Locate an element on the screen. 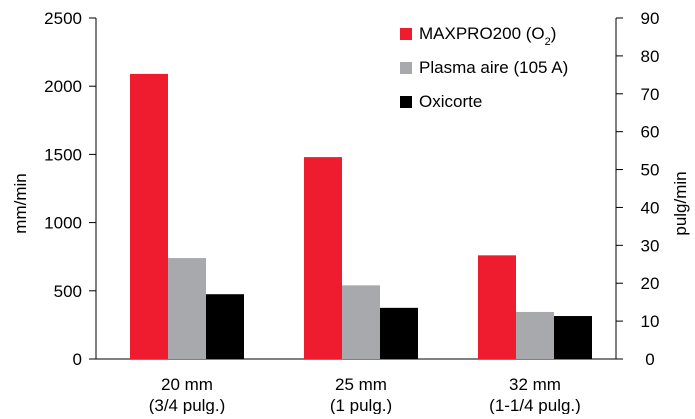 The width and height of the screenshot is (695, 419). category-label-line2: (1-1/4 pulg.) is located at coordinates (535, 405).